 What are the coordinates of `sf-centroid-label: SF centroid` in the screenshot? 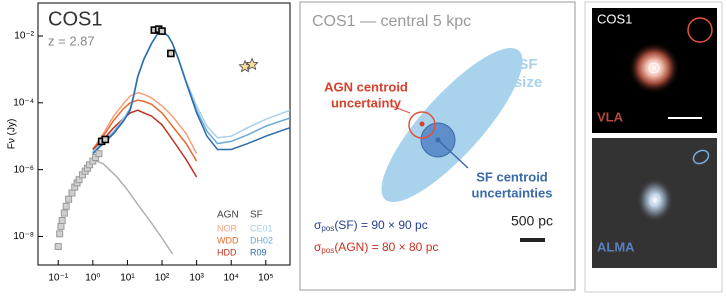 It's located at (512, 176).